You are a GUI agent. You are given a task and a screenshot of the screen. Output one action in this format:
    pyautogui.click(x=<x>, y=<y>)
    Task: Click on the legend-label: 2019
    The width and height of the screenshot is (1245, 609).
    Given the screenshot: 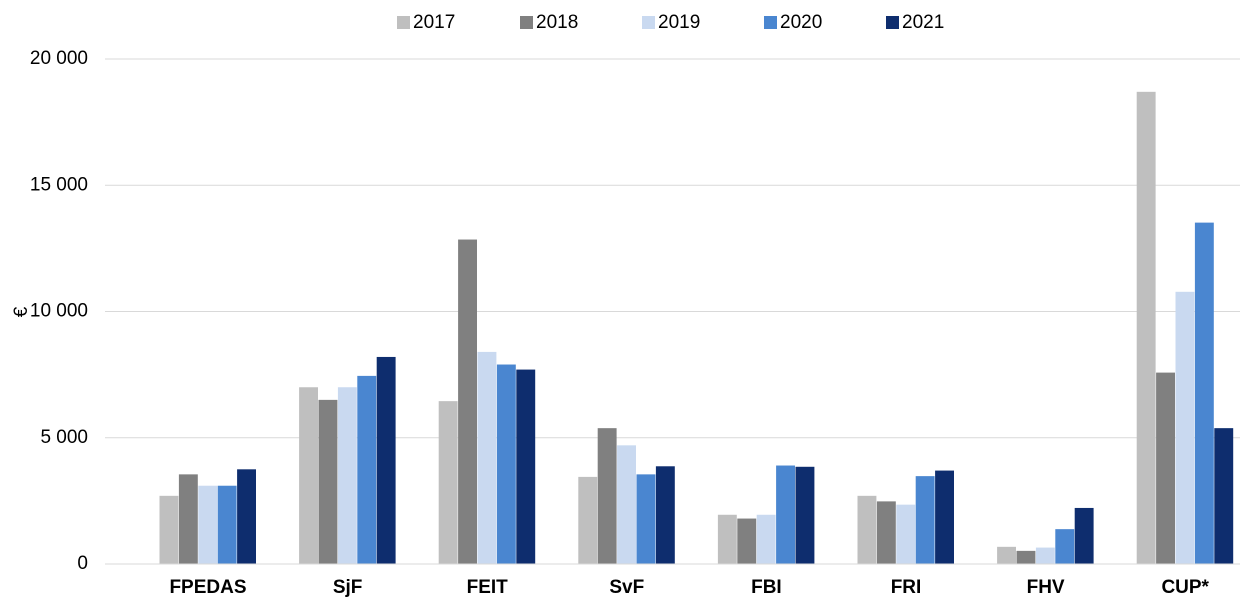 What is the action you would take?
    pyautogui.click(x=679, y=22)
    